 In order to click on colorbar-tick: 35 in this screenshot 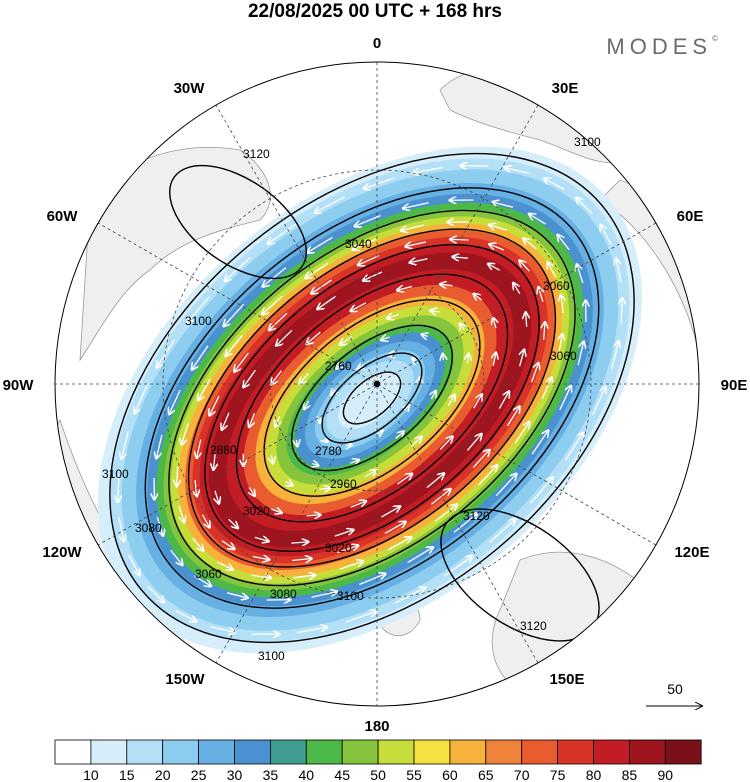, I will do `click(271, 774)`.